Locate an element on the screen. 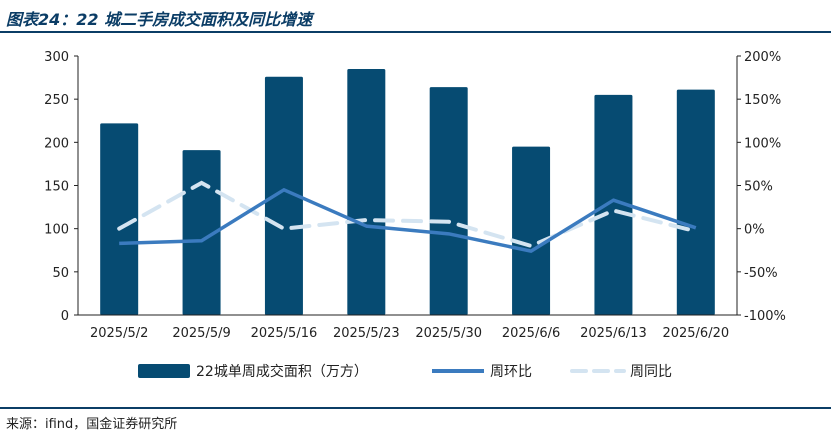 The height and width of the screenshot is (435, 831). title-rule is located at coordinates (415, 32).